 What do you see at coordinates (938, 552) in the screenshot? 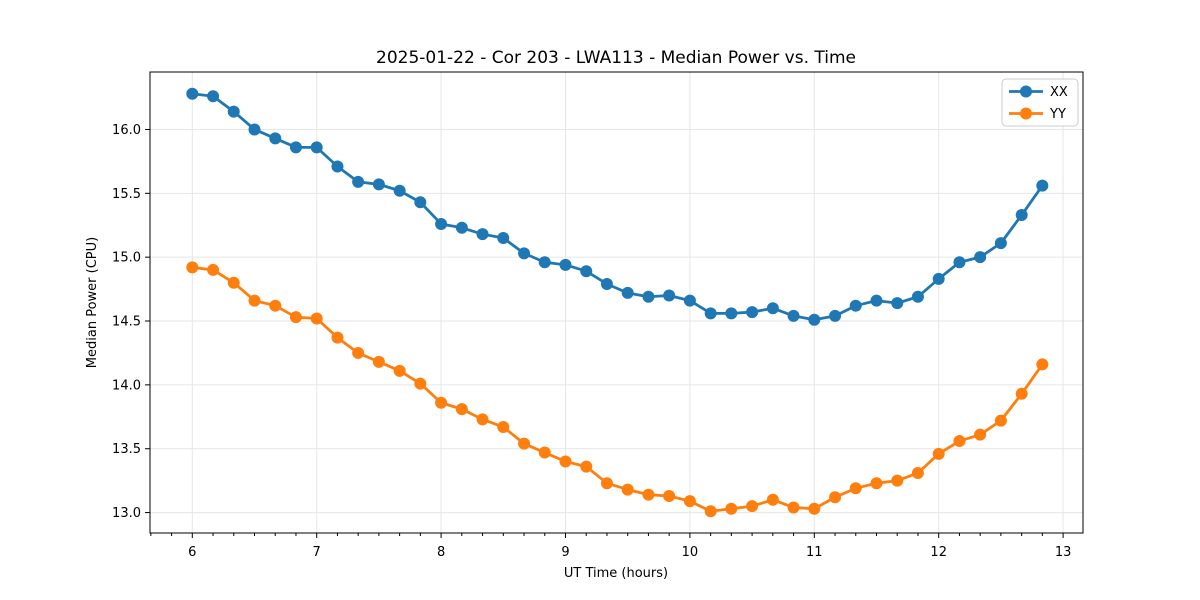
I see `x-tick-label: 12` at bounding box center [938, 552].